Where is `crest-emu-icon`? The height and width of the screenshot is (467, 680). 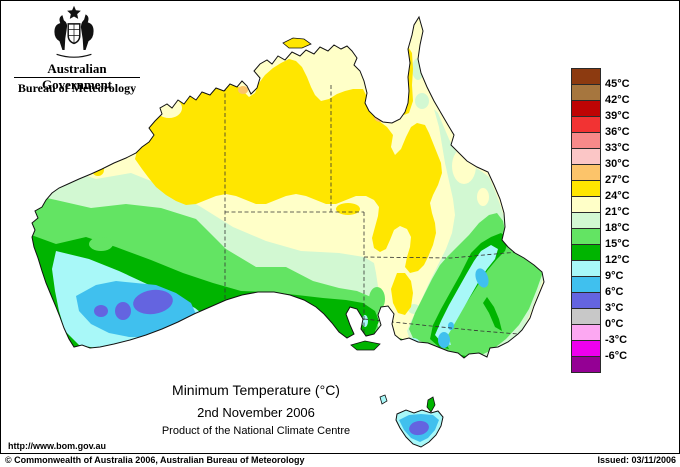 crest-emu-icon is located at coordinates (87, 32).